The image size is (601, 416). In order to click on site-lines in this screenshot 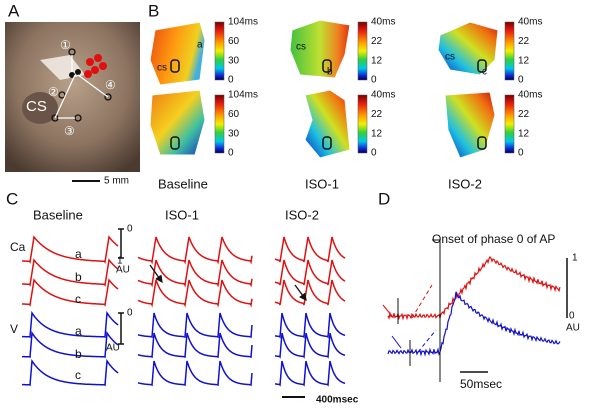, I will do `click(81, 87)`.